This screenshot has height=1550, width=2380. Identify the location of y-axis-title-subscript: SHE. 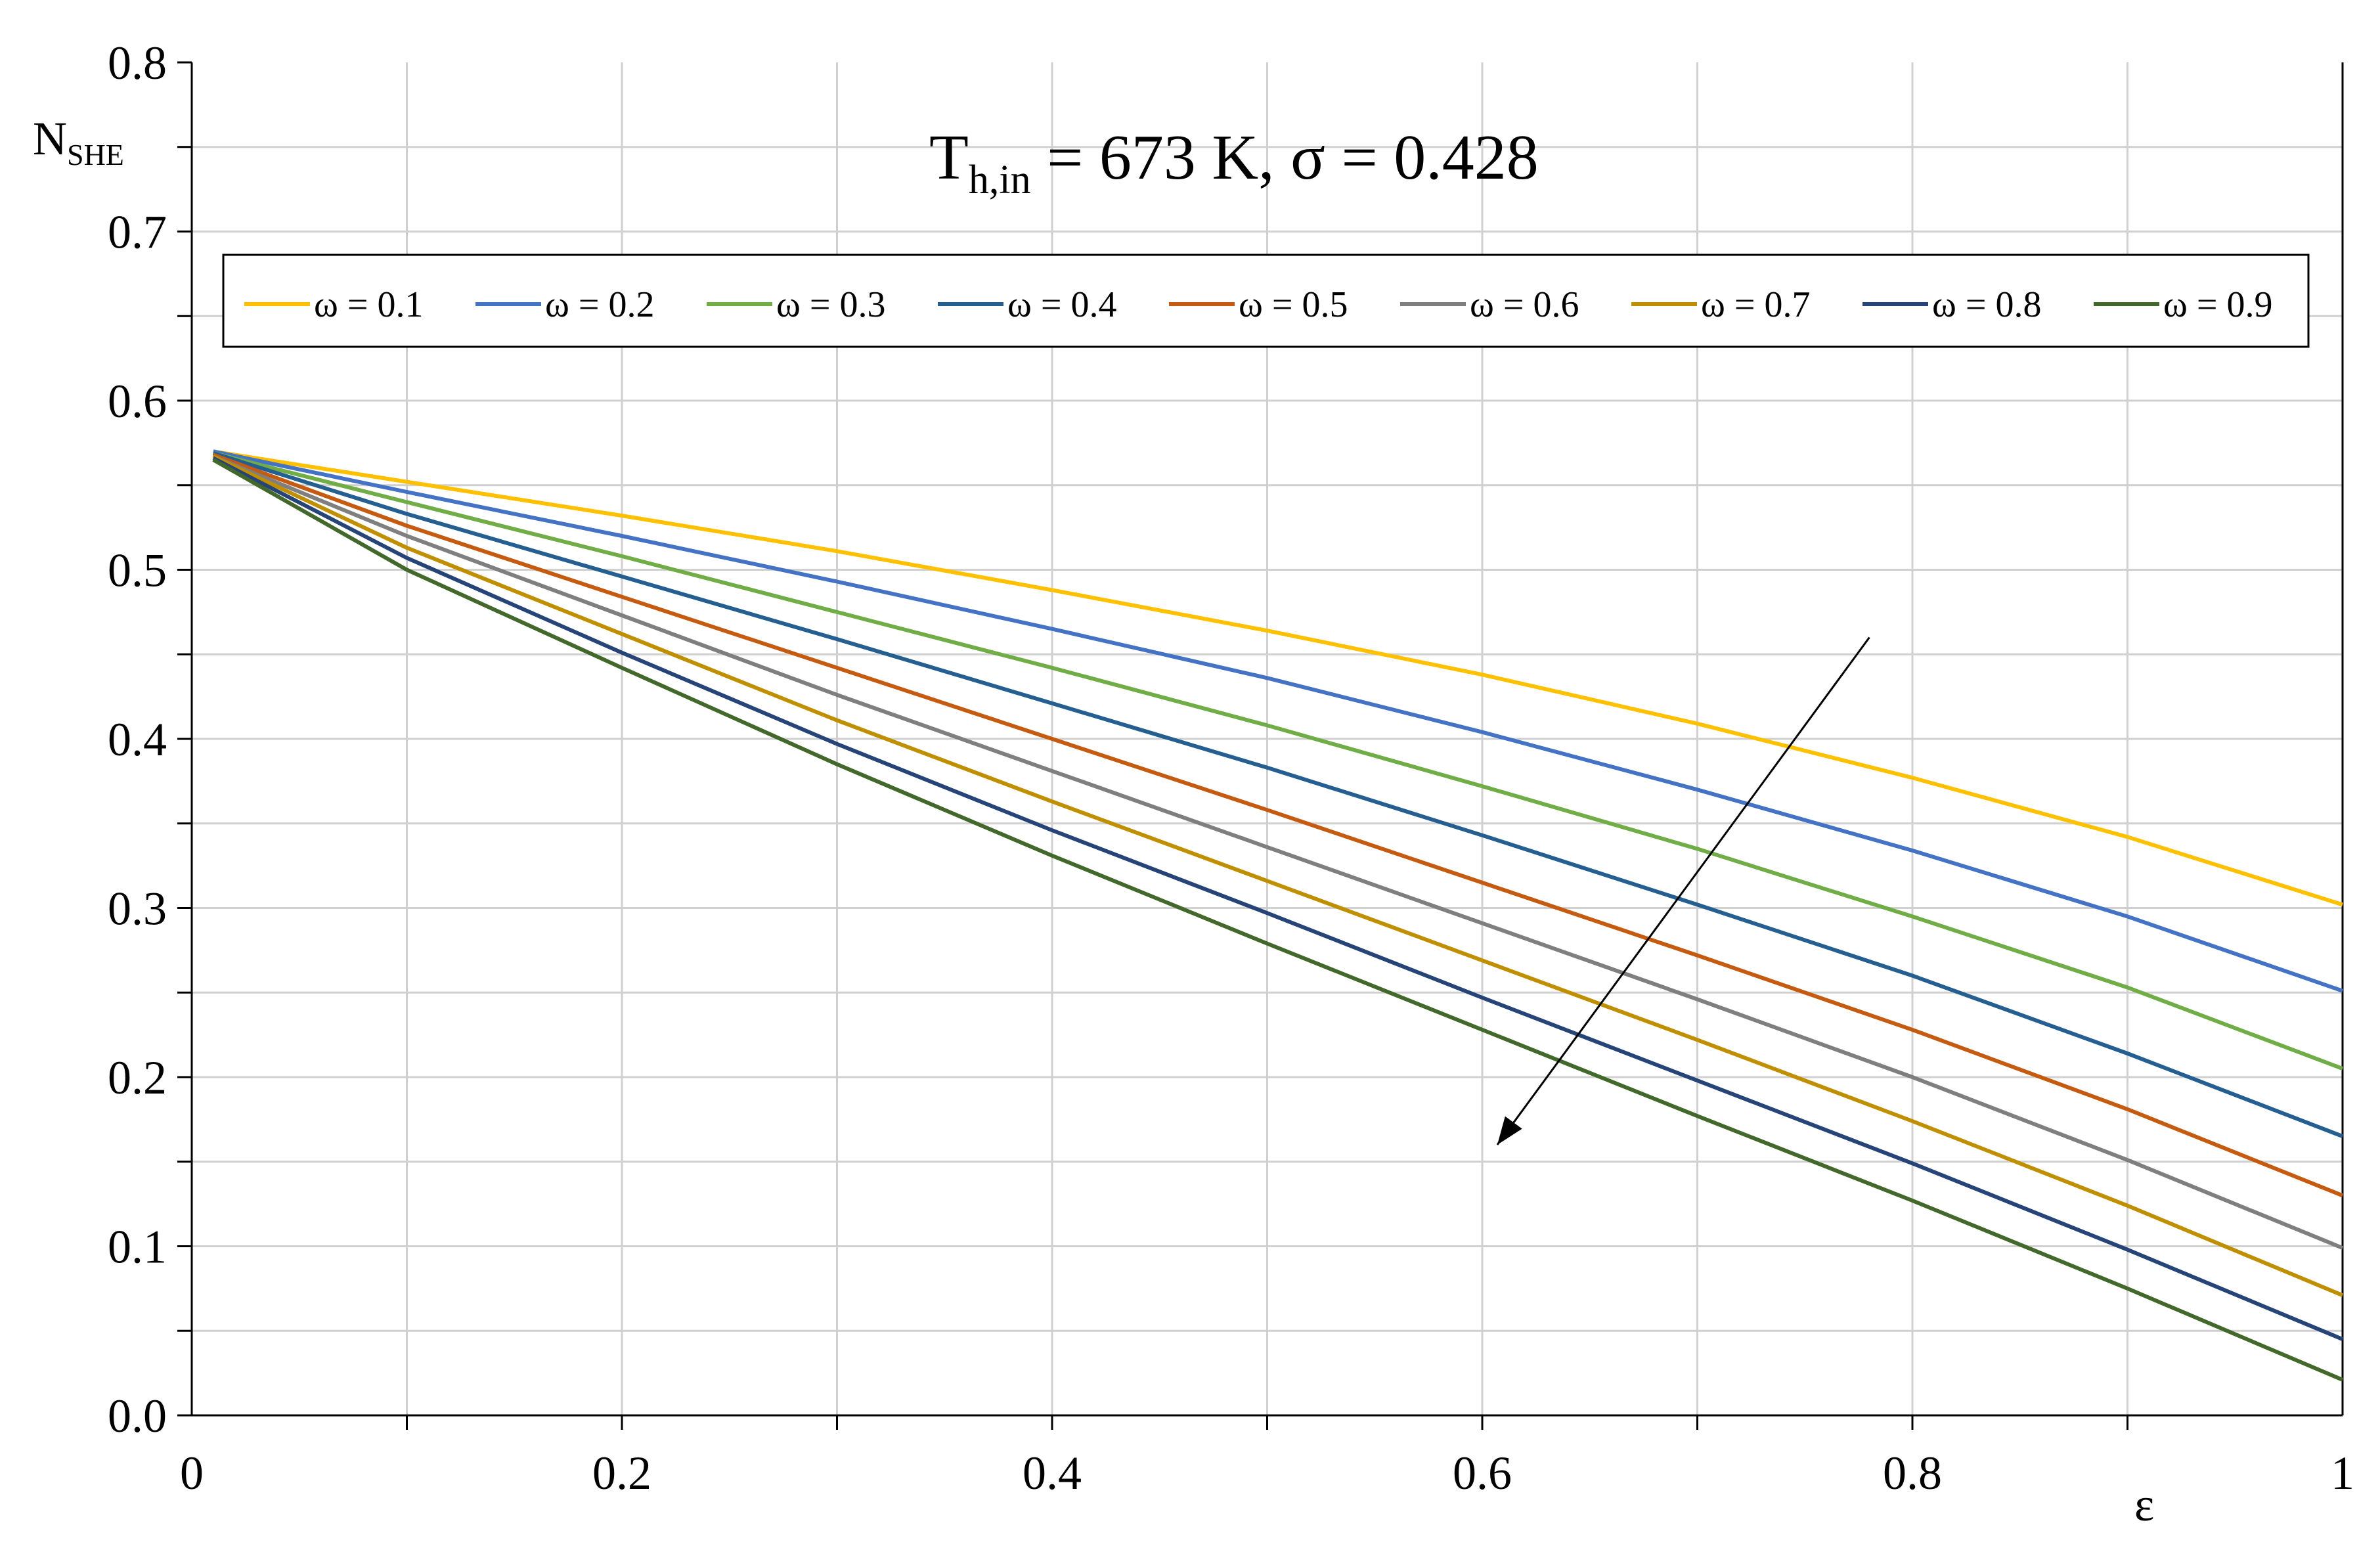
(95, 154).